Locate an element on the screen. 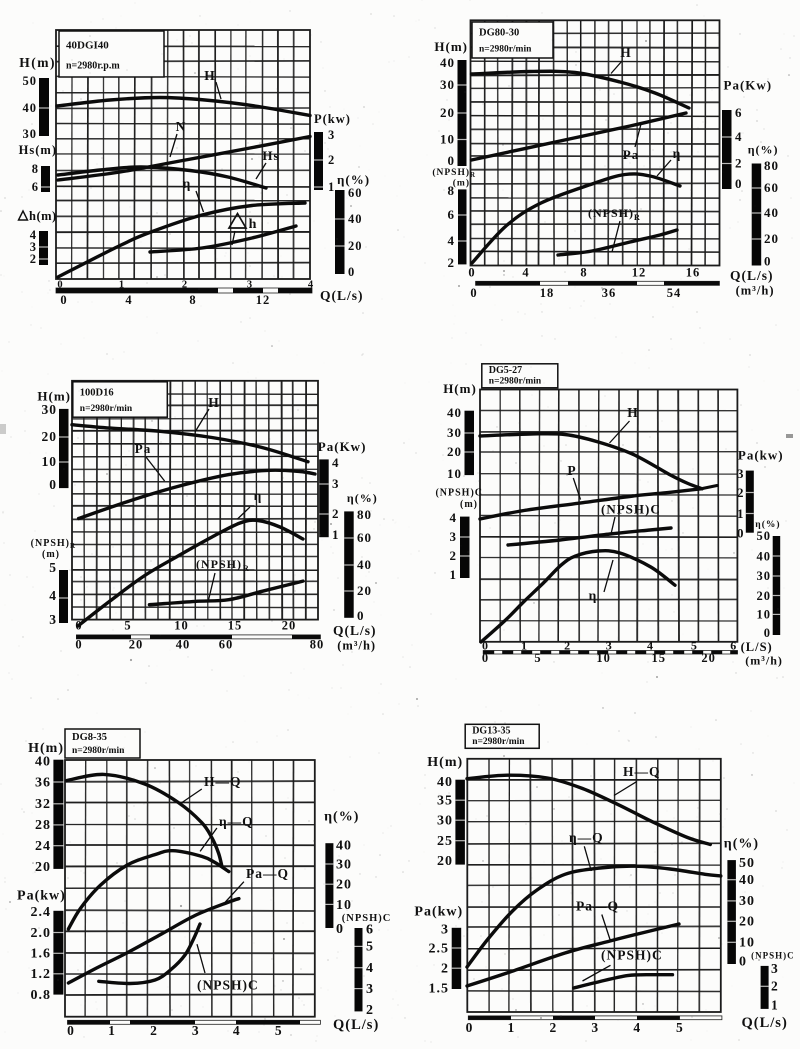 The width and height of the screenshot is (800, 1049). svg-text: h(m) is located at coordinates (43, 216).